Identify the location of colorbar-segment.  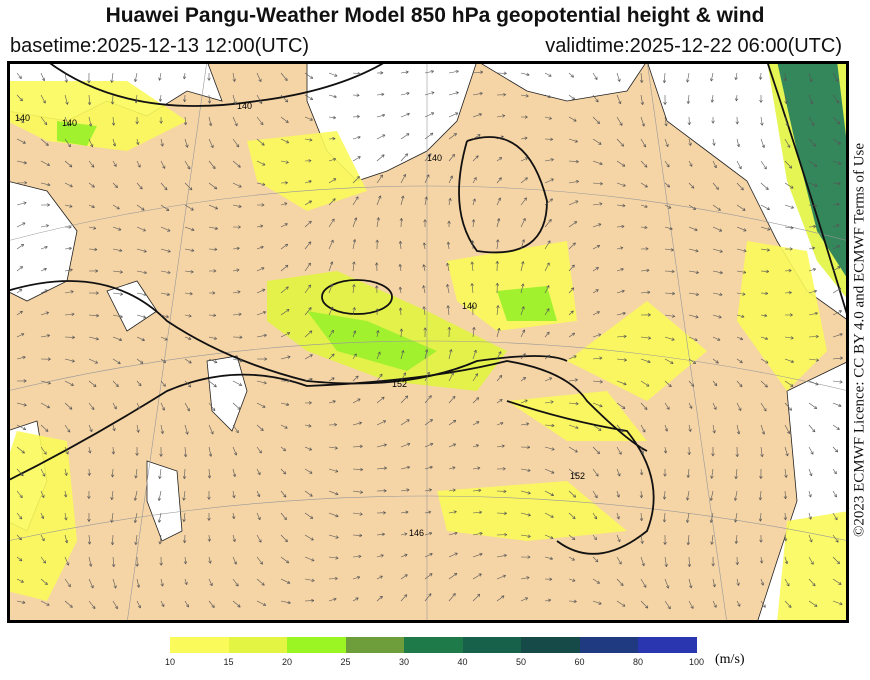
(257, 645).